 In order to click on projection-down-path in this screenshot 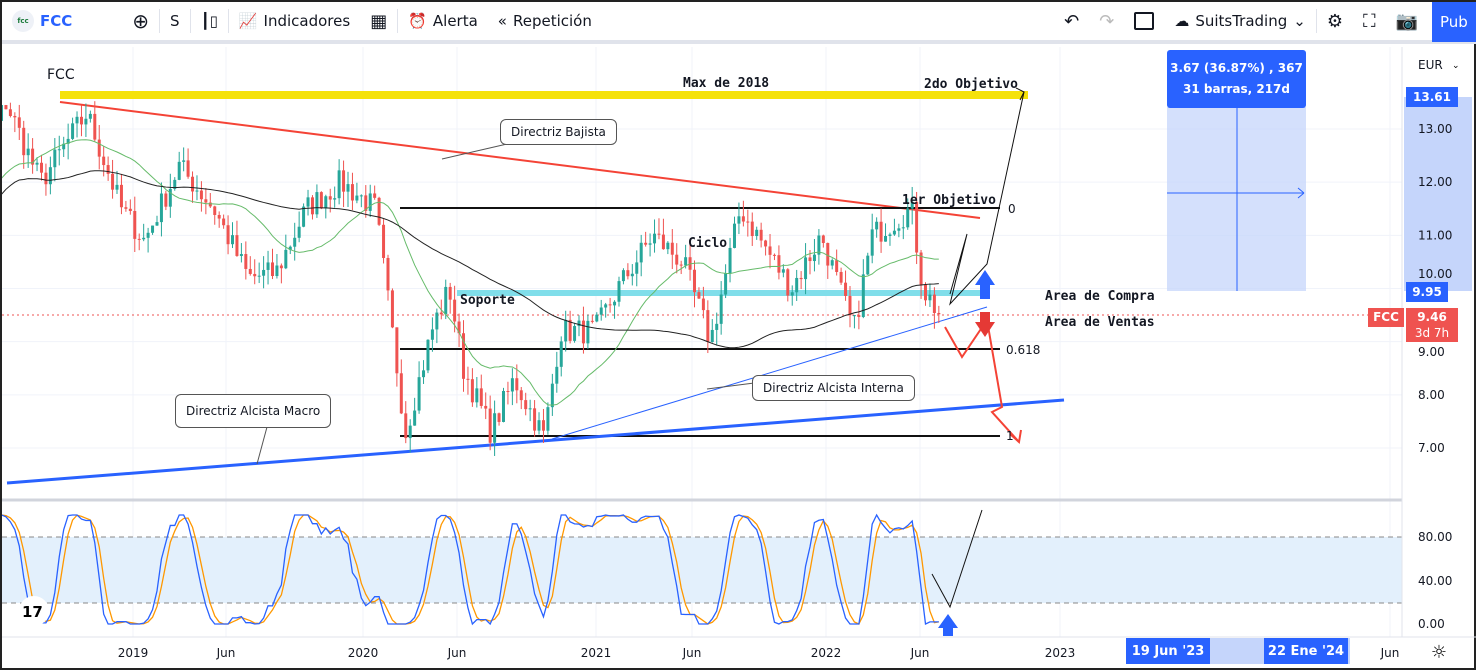, I will do `click(982, 380)`.